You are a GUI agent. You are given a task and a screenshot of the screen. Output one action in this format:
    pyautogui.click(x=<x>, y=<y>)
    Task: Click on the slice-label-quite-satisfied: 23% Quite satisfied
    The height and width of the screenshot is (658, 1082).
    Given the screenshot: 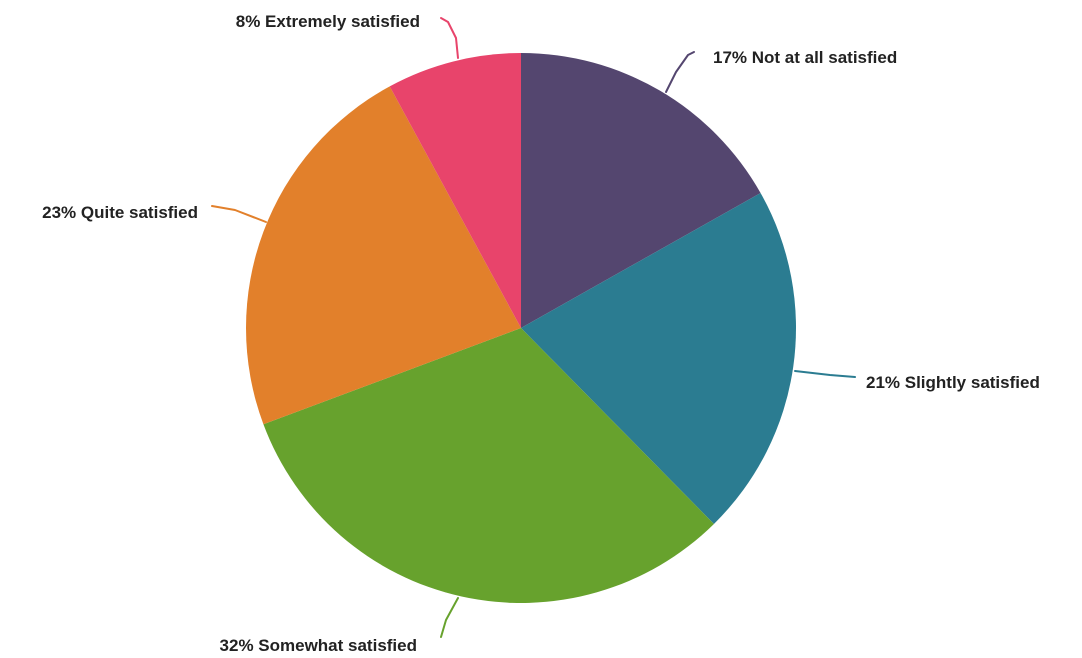 What is the action you would take?
    pyautogui.click(x=120, y=212)
    